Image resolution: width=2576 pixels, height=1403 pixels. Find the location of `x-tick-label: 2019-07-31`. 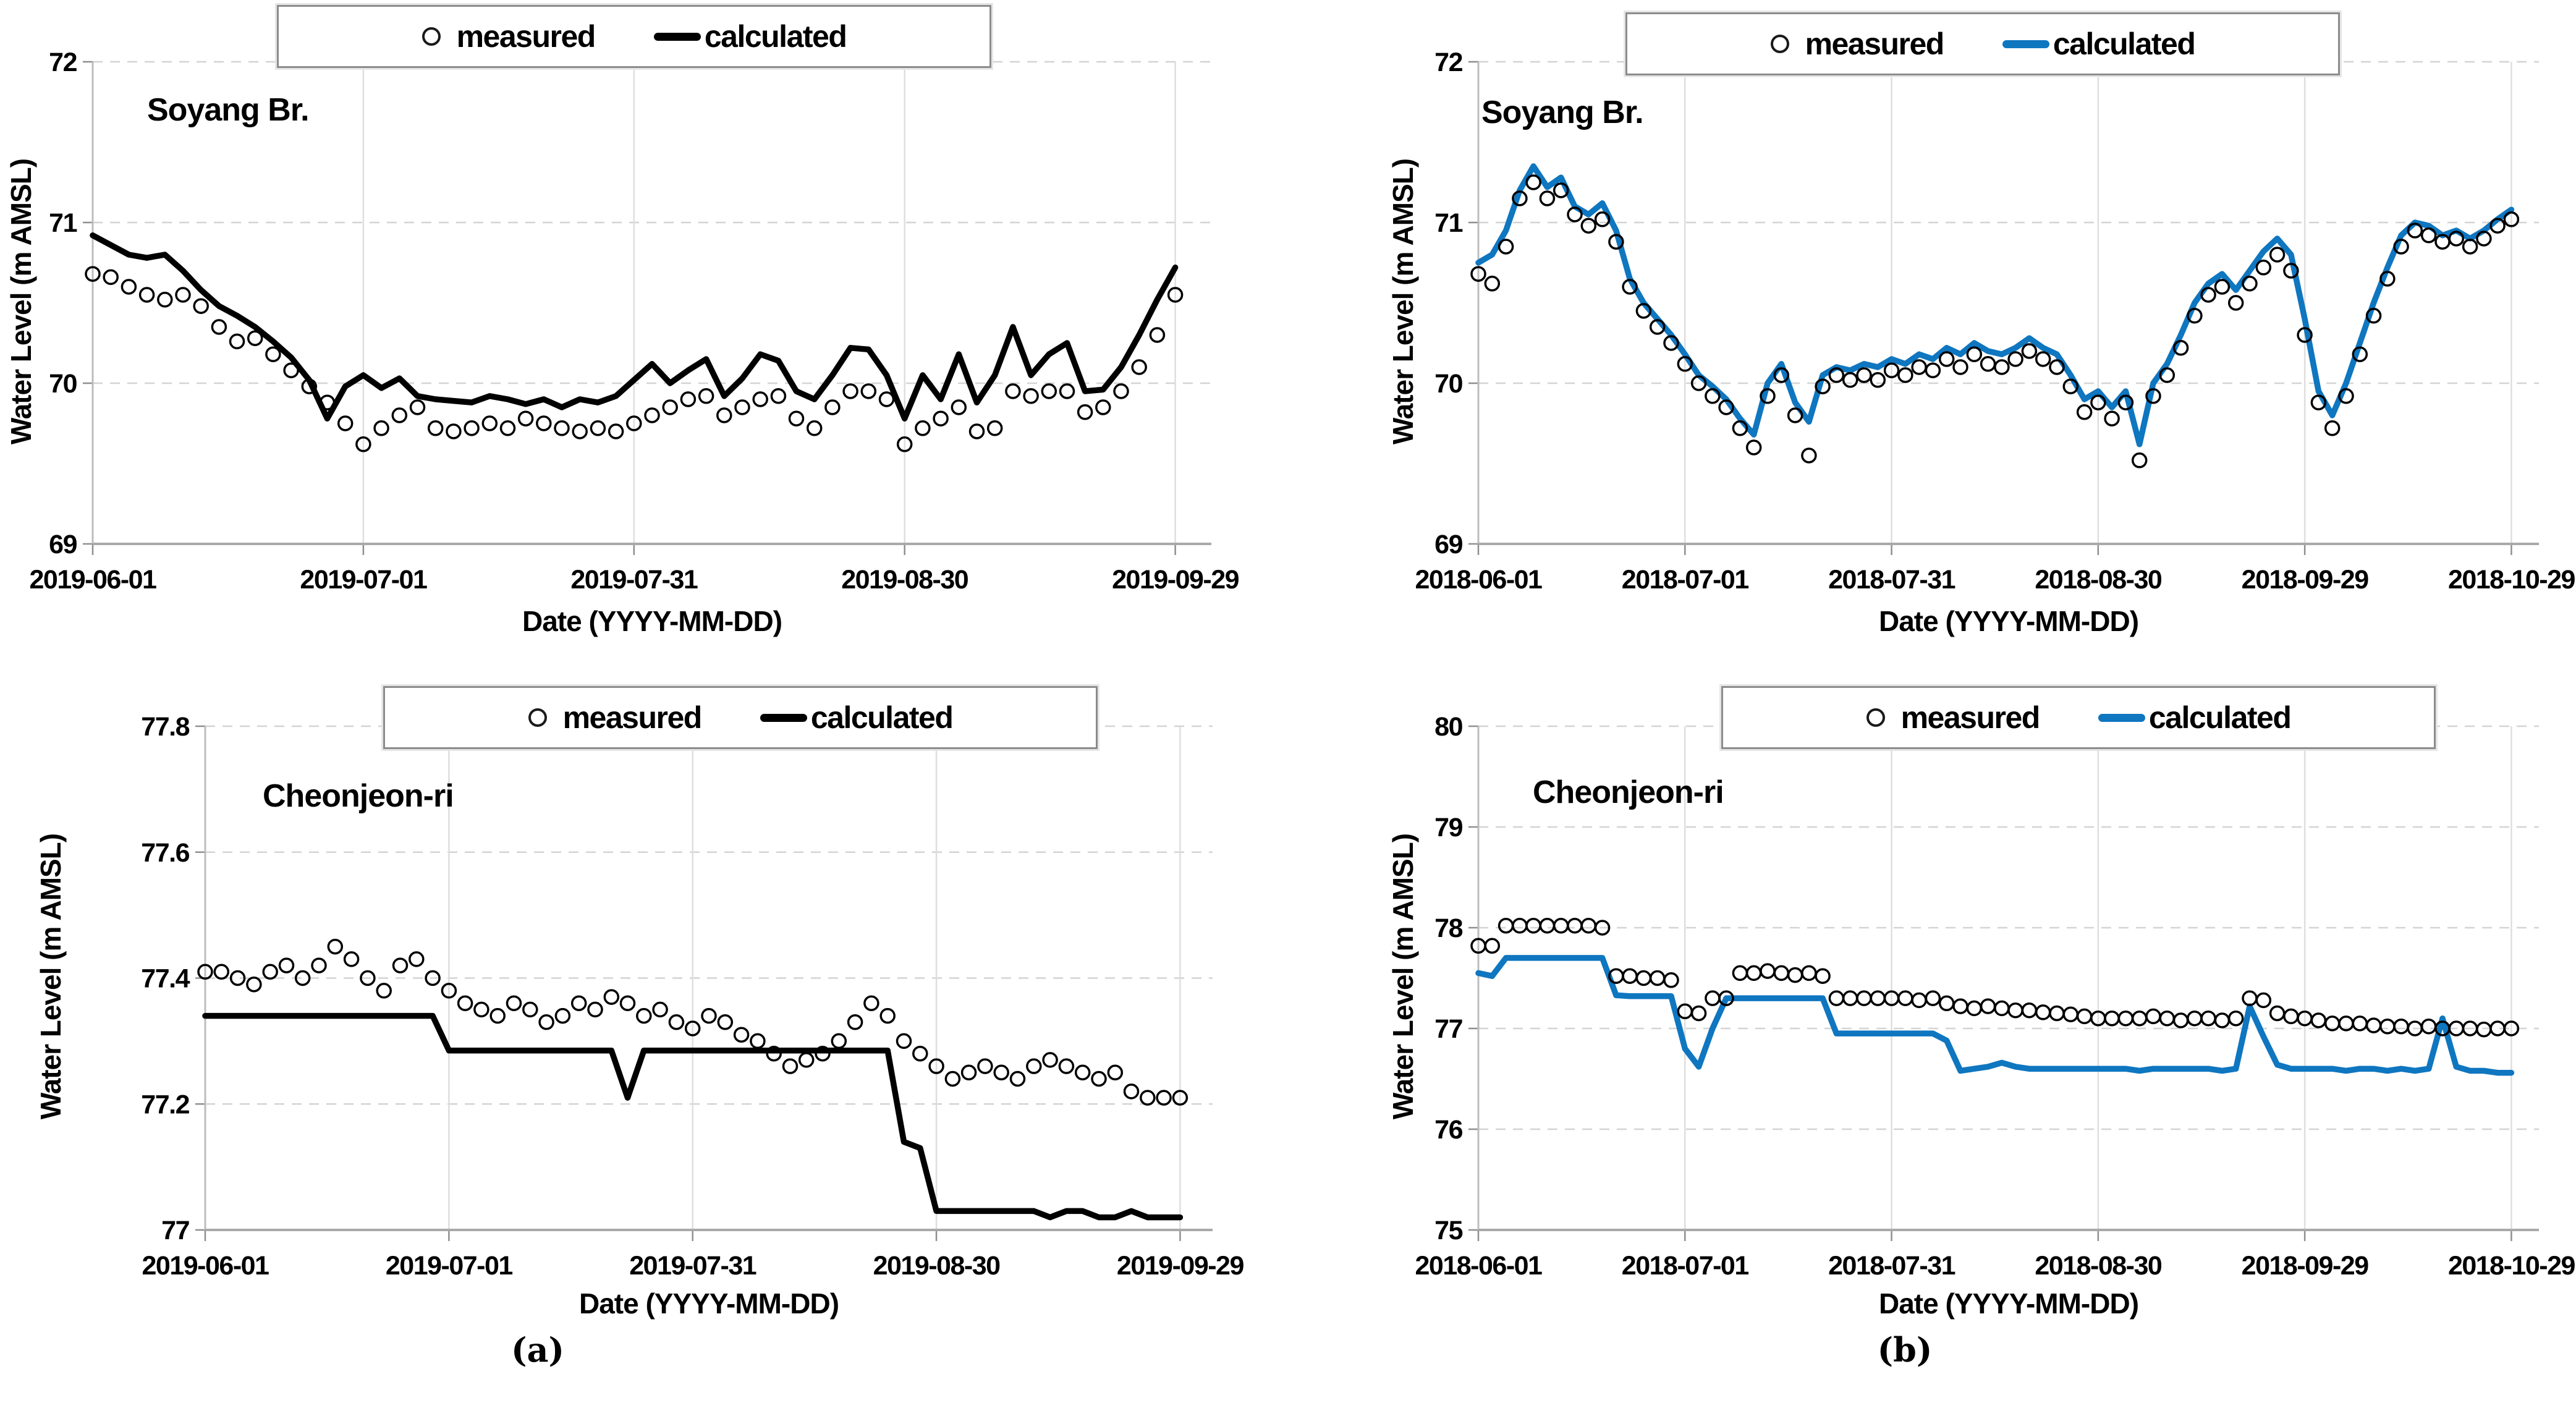

x-tick-label: 2019-07-31 is located at coordinates (692, 1266).